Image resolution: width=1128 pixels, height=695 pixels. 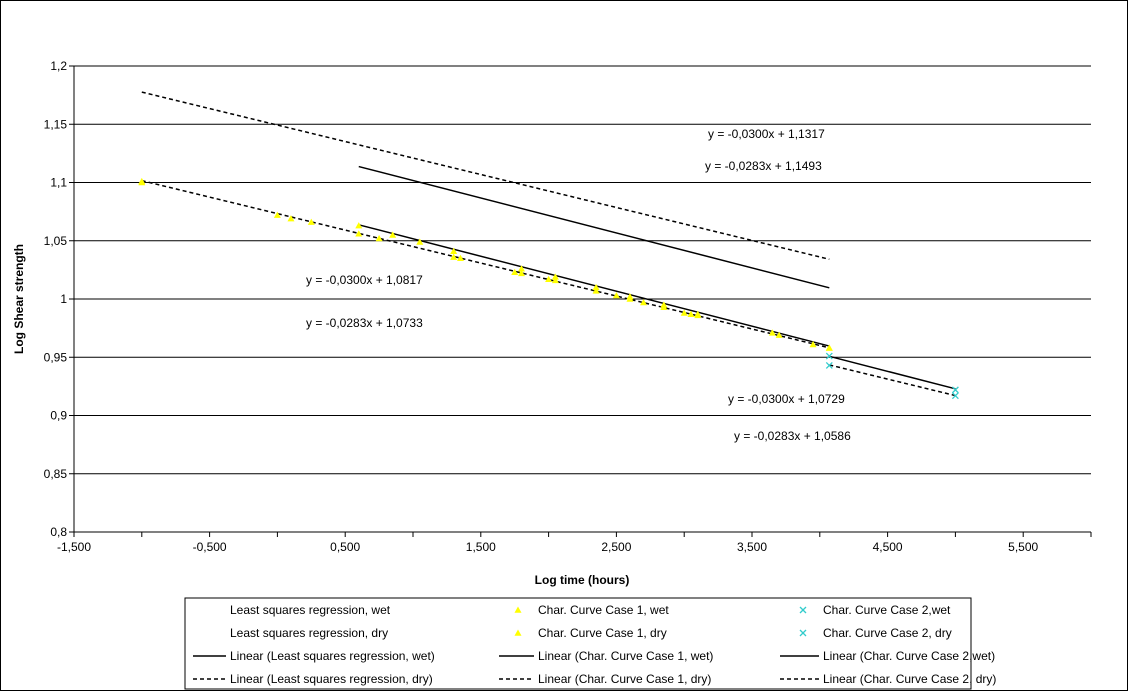 What do you see at coordinates (74, 547) in the screenshot?
I see `x-tick-label: -1,500` at bounding box center [74, 547].